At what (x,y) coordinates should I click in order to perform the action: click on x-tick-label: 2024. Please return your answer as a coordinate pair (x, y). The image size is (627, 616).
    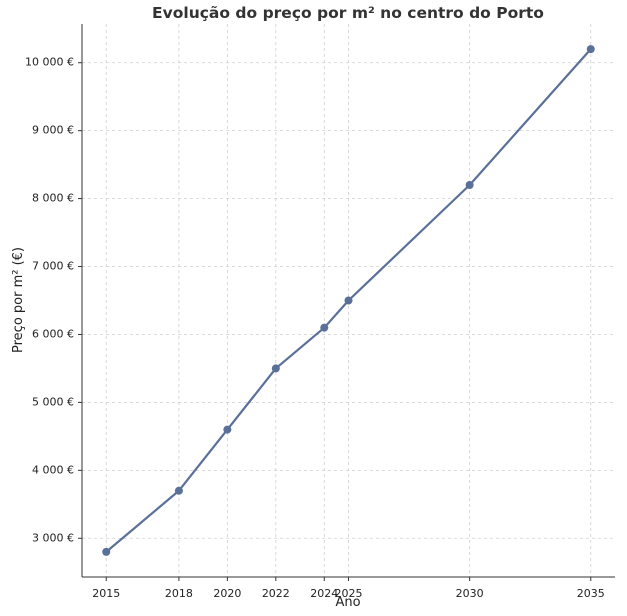
    Looking at the image, I should click on (324, 593).